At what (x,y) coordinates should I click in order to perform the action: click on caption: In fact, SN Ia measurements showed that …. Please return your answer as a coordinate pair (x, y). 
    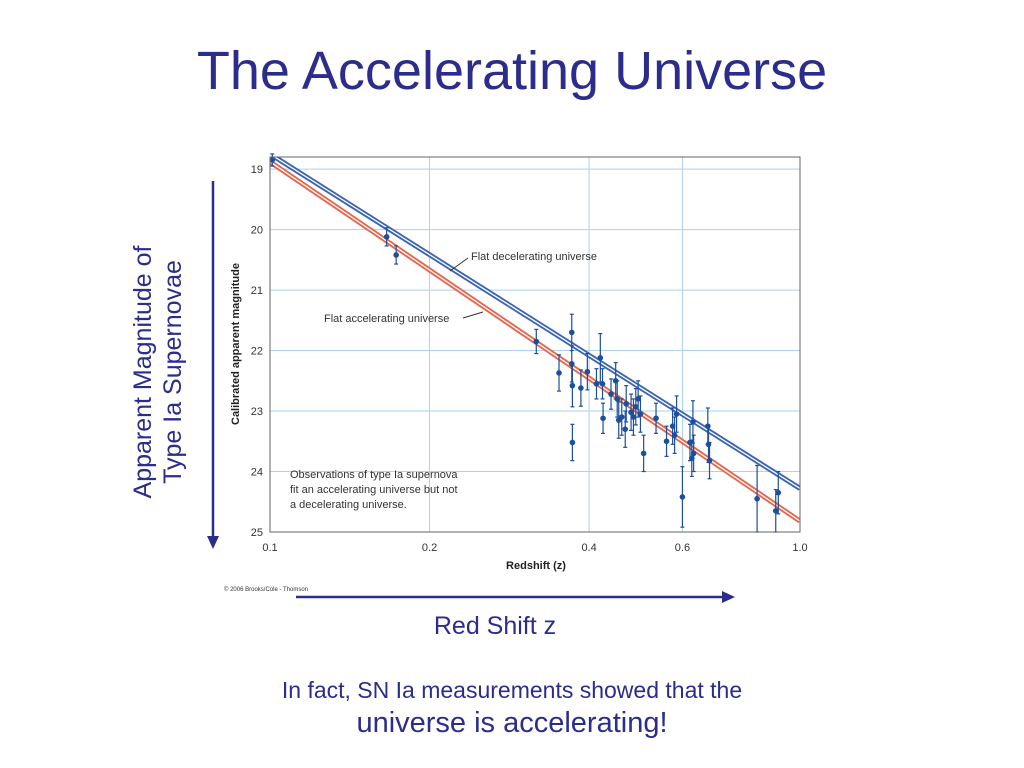
    Looking at the image, I should click on (512, 709).